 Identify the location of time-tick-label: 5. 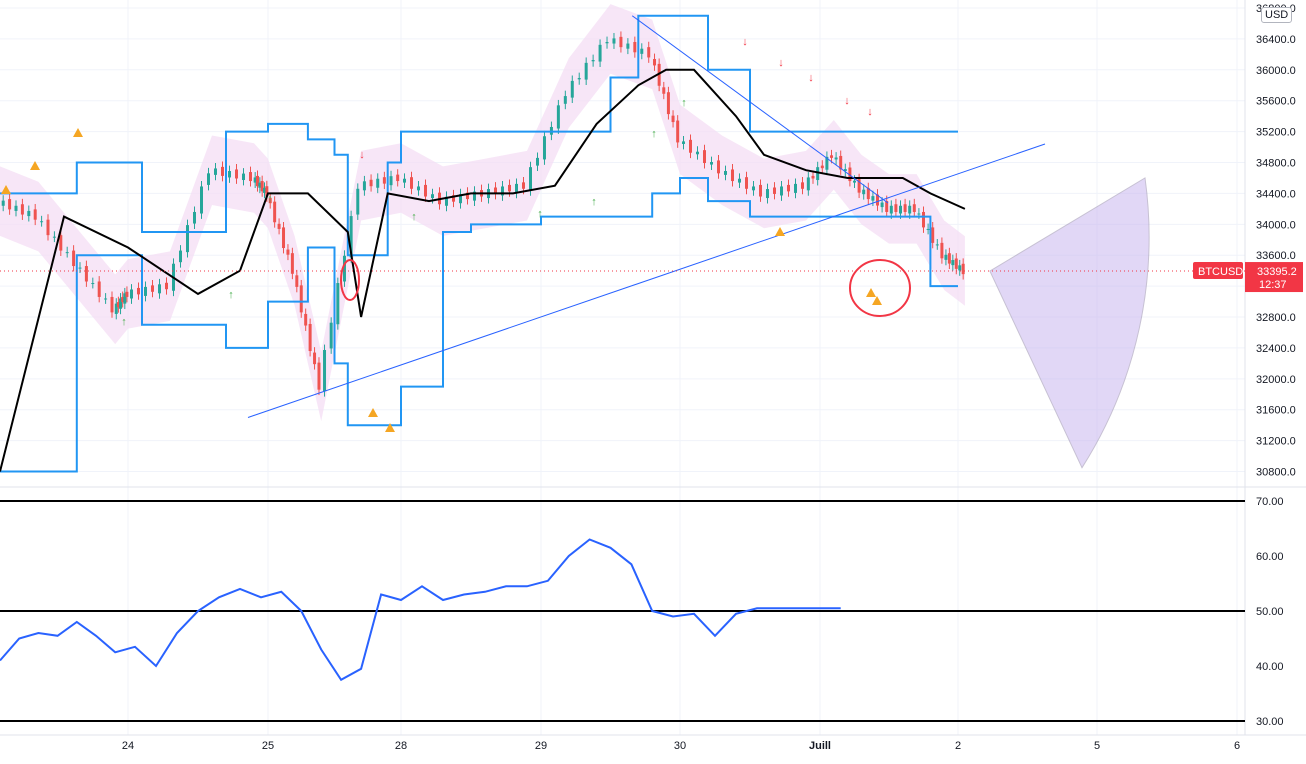
(1097, 746).